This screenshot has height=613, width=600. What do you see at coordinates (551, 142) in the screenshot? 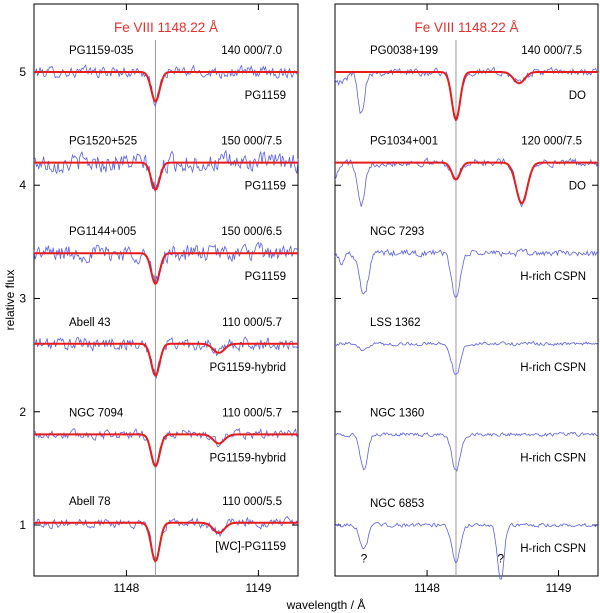
I see `model-params-label: 120 000/7.5` at bounding box center [551, 142].